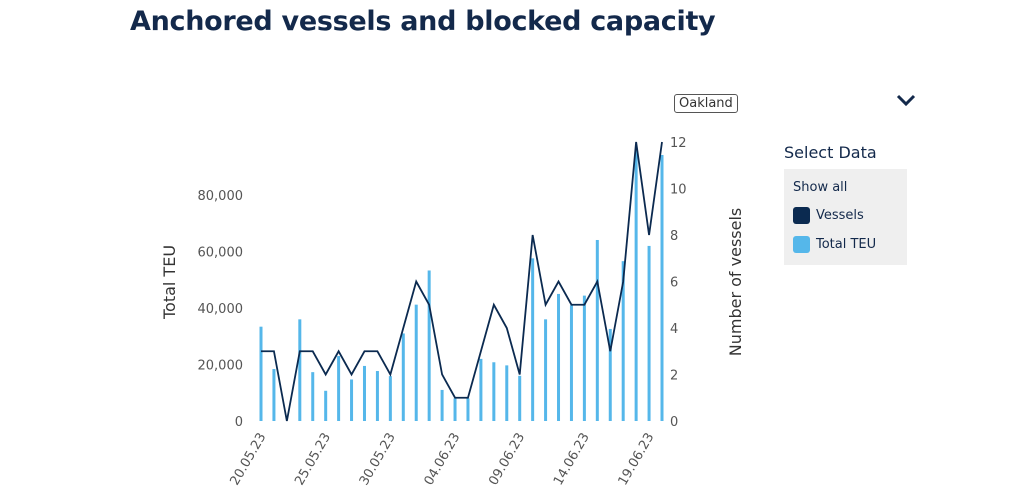 This screenshot has height=500, width=1017. I want to click on legend-label: Vessels, so click(840, 215).